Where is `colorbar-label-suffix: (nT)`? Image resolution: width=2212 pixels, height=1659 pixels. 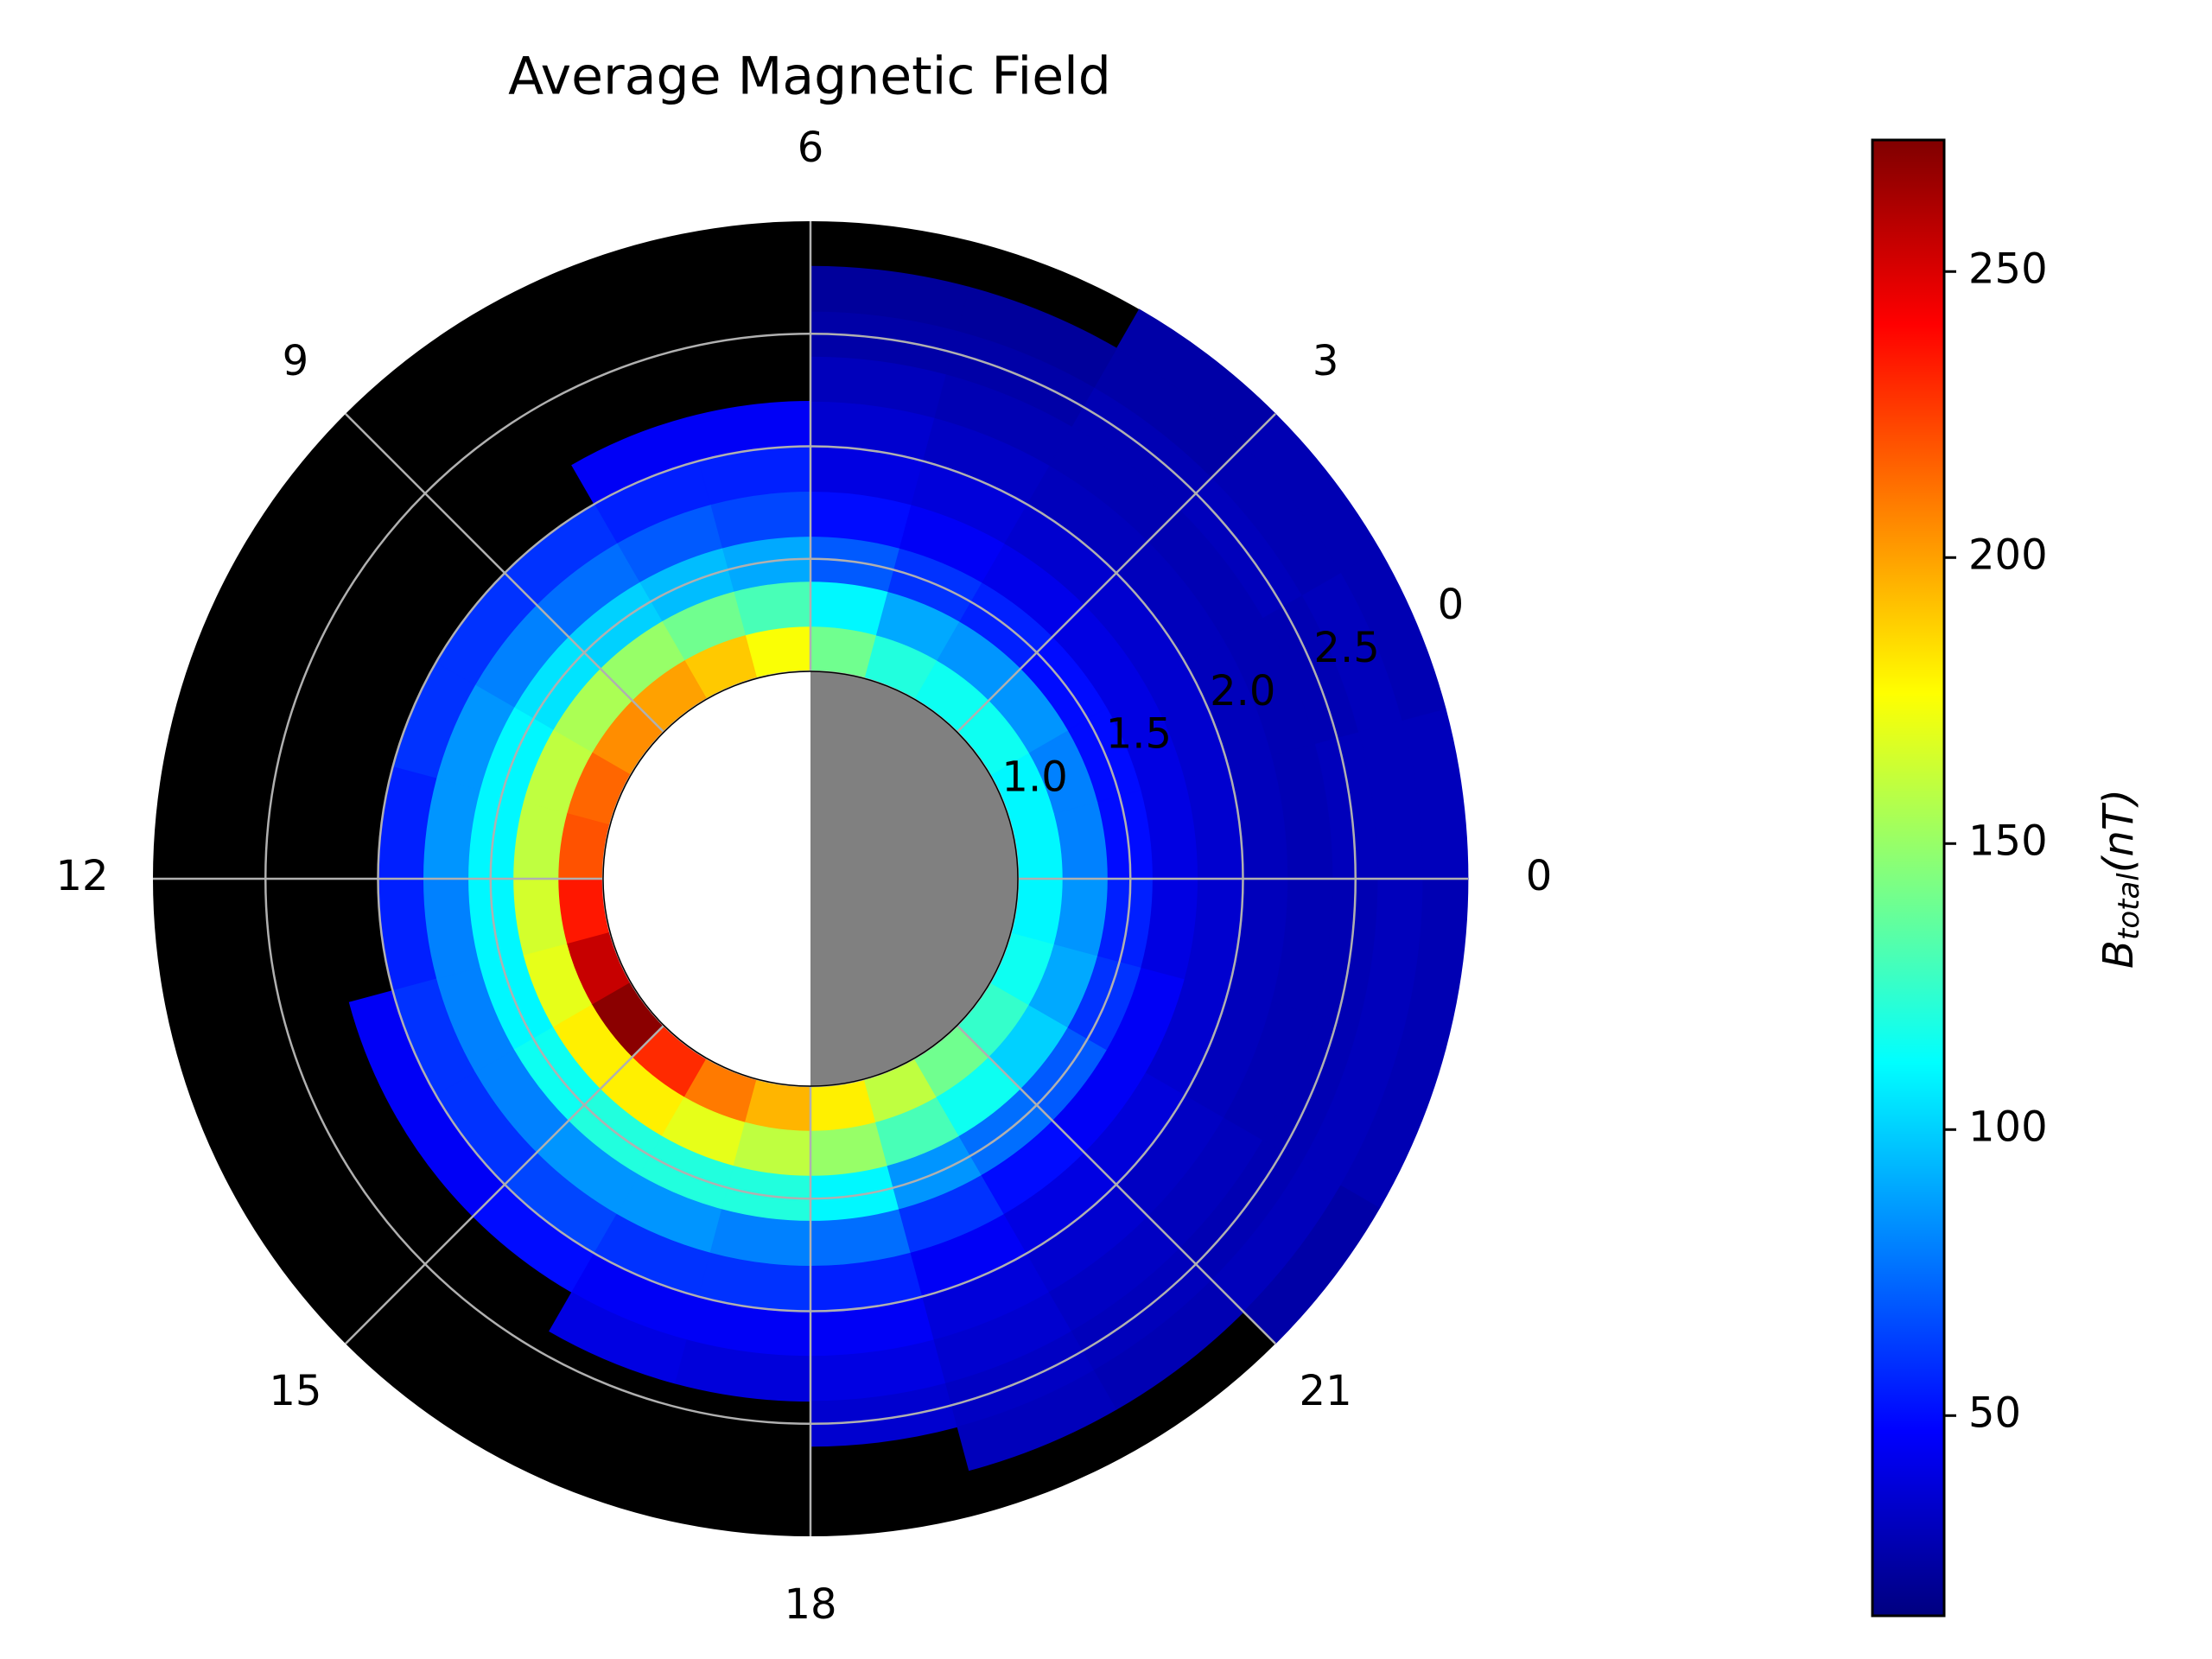 colorbar-label-suffix: (nT) is located at coordinates (2118, 831).